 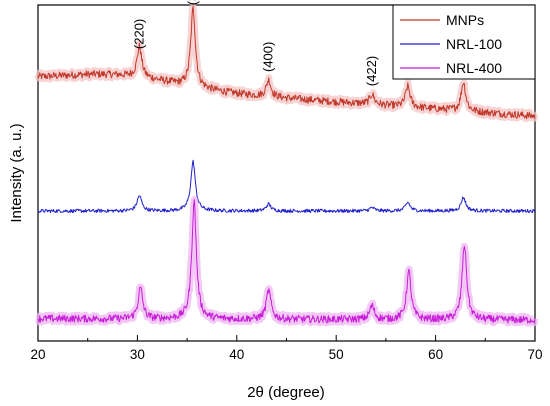 I want to click on peak-label: (220), so click(x=138, y=34).